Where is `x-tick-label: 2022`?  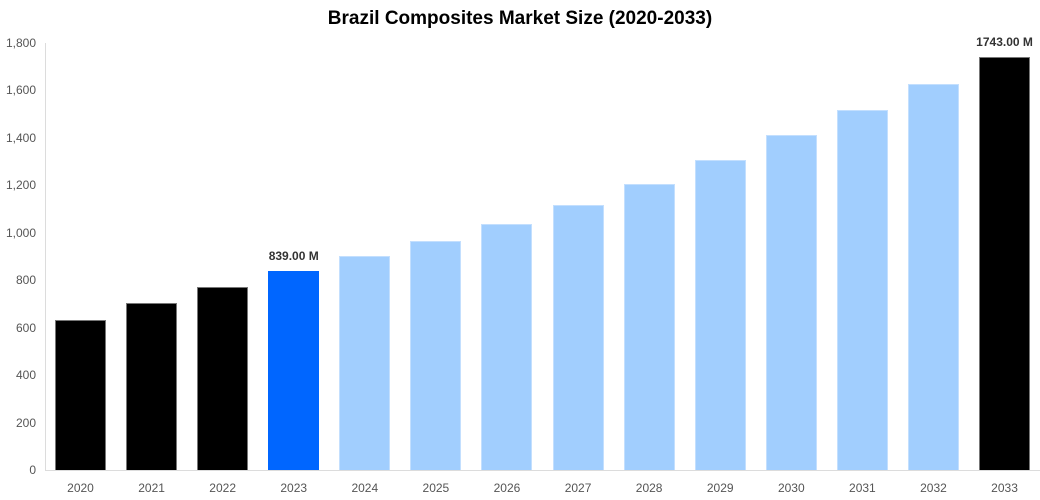
x-tick-label: 2022 is located at coordinates (222, 488).